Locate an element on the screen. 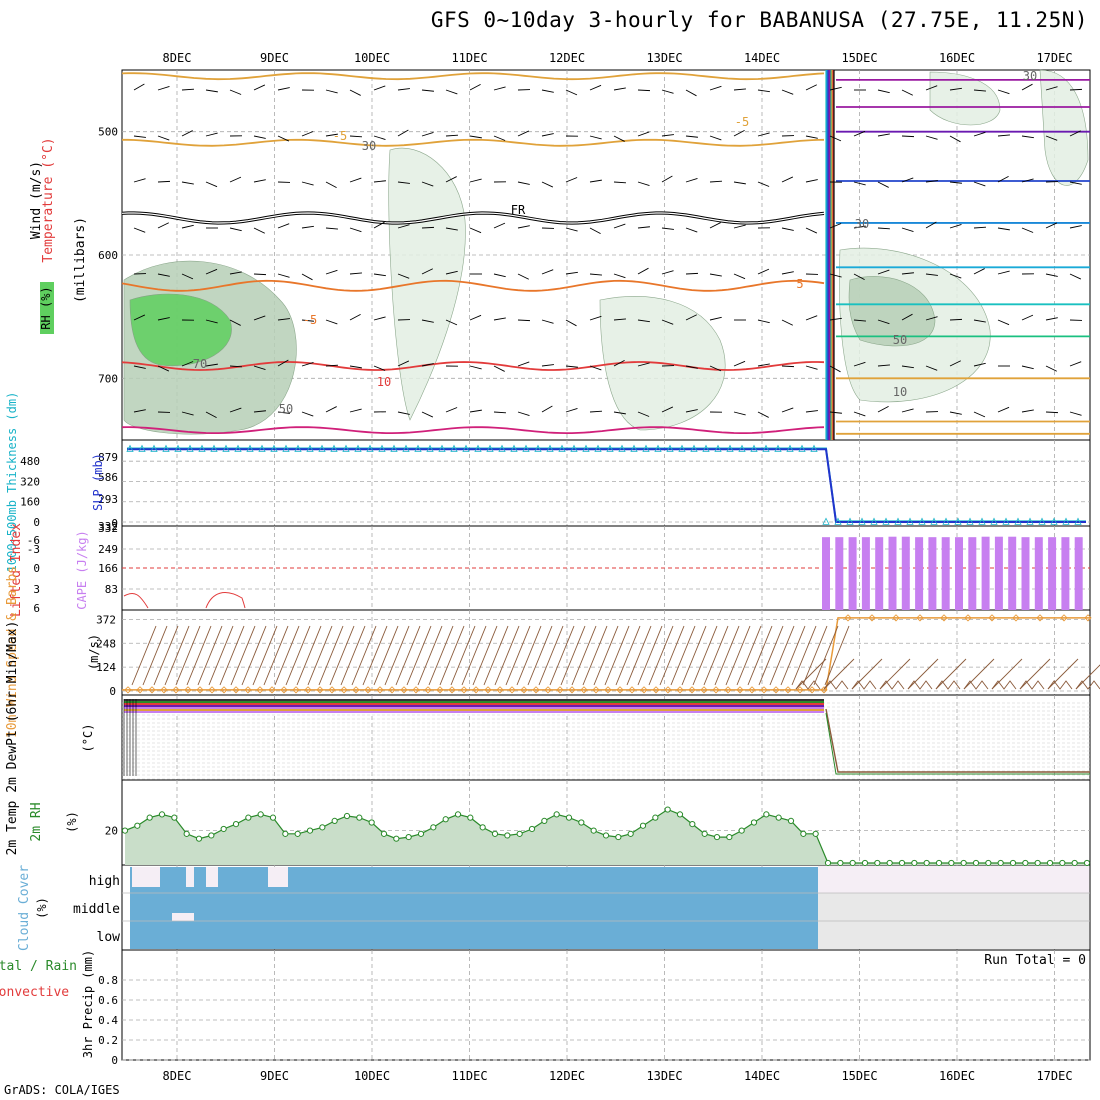 Image resolution: width=1100 pixels, height=1100 pixels. temp2m-axis-label: 2m Temp 2m DewPt (6hr Min/Max) is located at coordinates (12, 738).